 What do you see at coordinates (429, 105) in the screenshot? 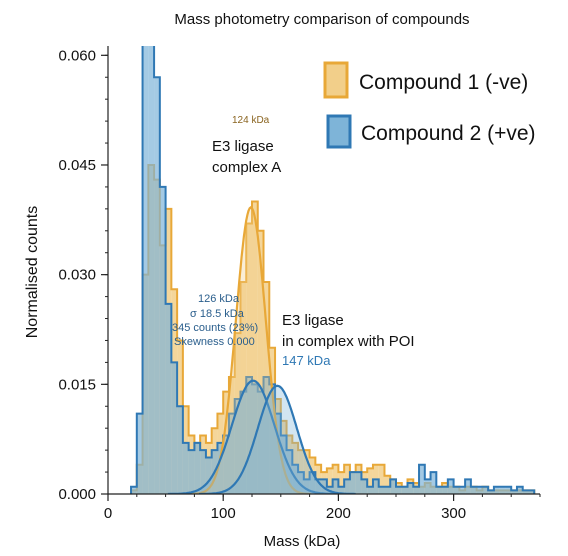
I see `legend: Compound 1 (-ve) Compound 2 (+ve)` at bounding box center [429, 105].